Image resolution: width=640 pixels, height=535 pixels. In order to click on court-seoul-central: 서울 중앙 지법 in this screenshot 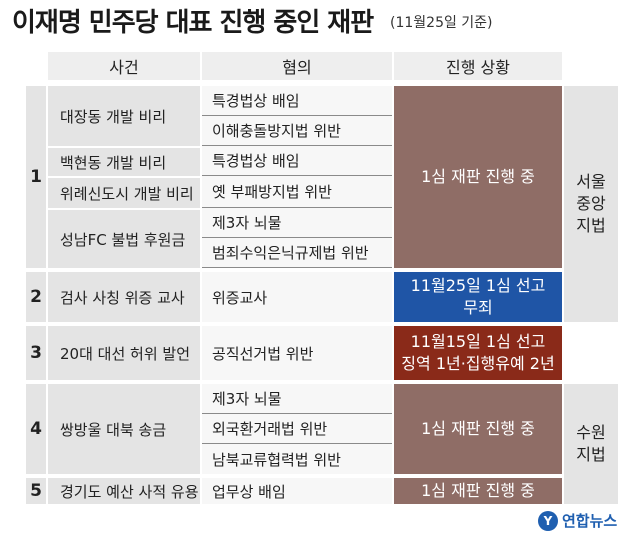, I will do `click(591, 204)`.